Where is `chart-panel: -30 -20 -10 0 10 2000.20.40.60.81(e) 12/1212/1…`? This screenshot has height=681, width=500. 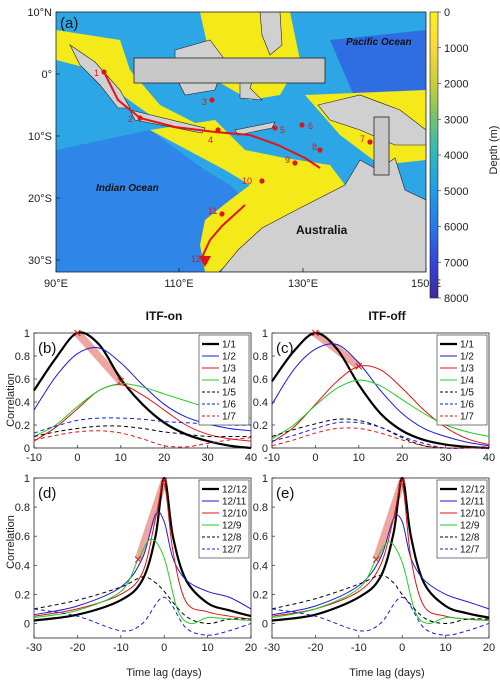
chart-panel: -30 -20 -10 0 10 2000.20.40.60.81(e) 12/1212/1… is located at coordinates (374, 563).